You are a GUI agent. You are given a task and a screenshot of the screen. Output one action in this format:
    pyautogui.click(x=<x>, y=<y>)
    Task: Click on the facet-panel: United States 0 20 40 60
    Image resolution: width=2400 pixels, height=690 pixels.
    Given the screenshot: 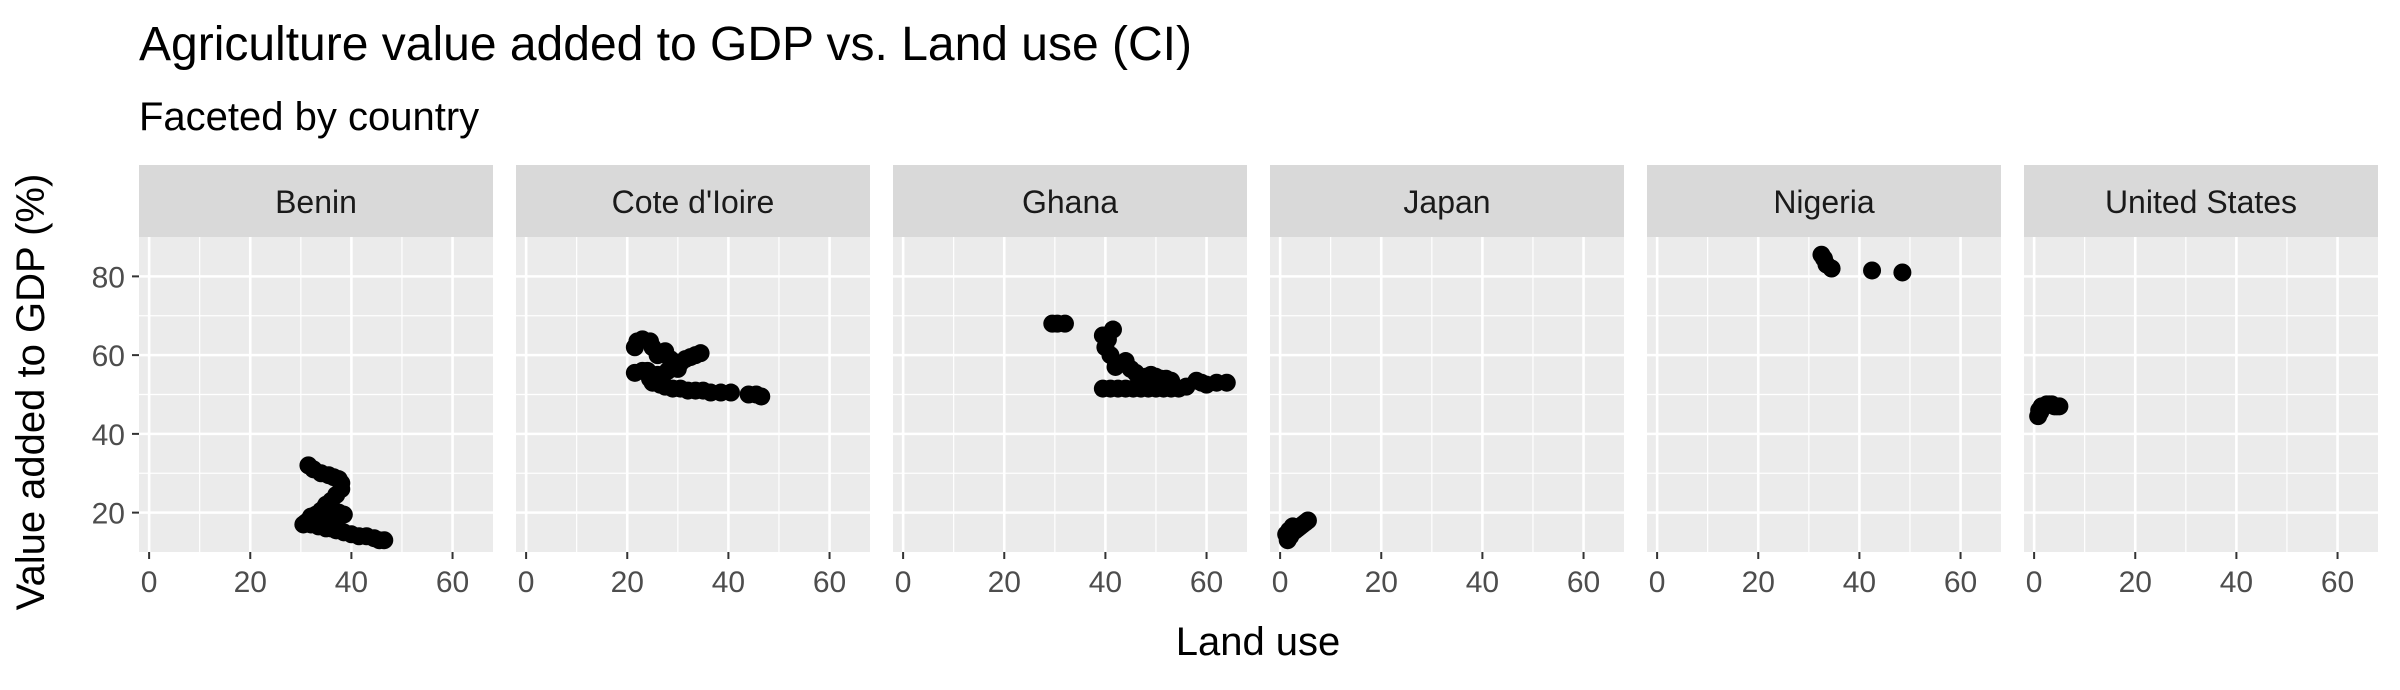 What is the action you would take?
    pyautogui.click(x=2201, y=382)
    